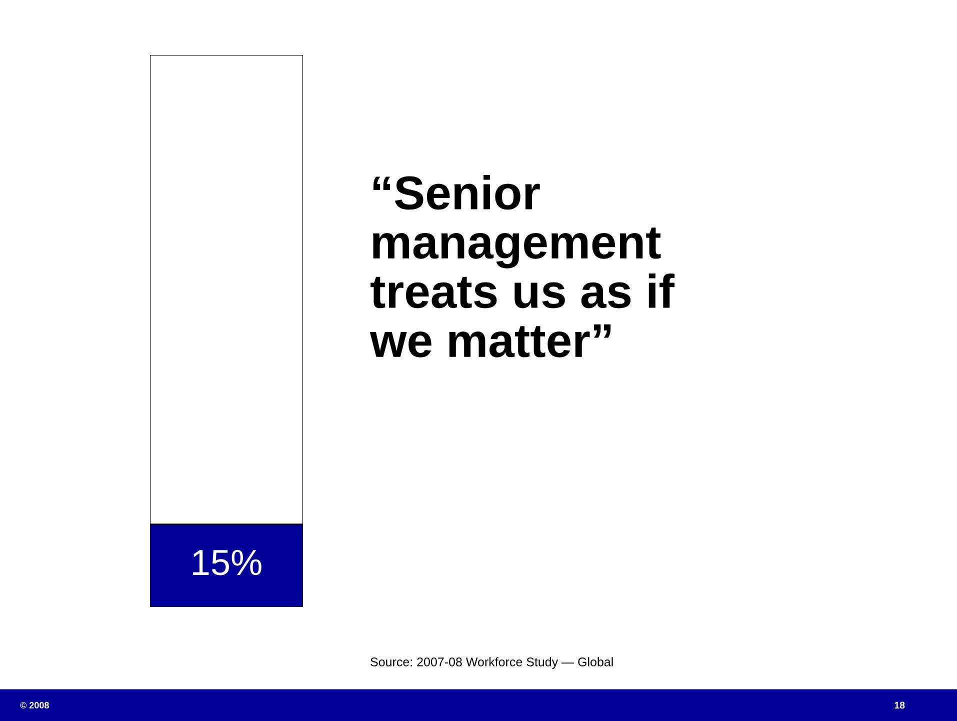  Describe the element at coordinates (491, 663) in the screenshot. I see `source-note: Source: 2007-08 Workforce Study — Global` at that location.